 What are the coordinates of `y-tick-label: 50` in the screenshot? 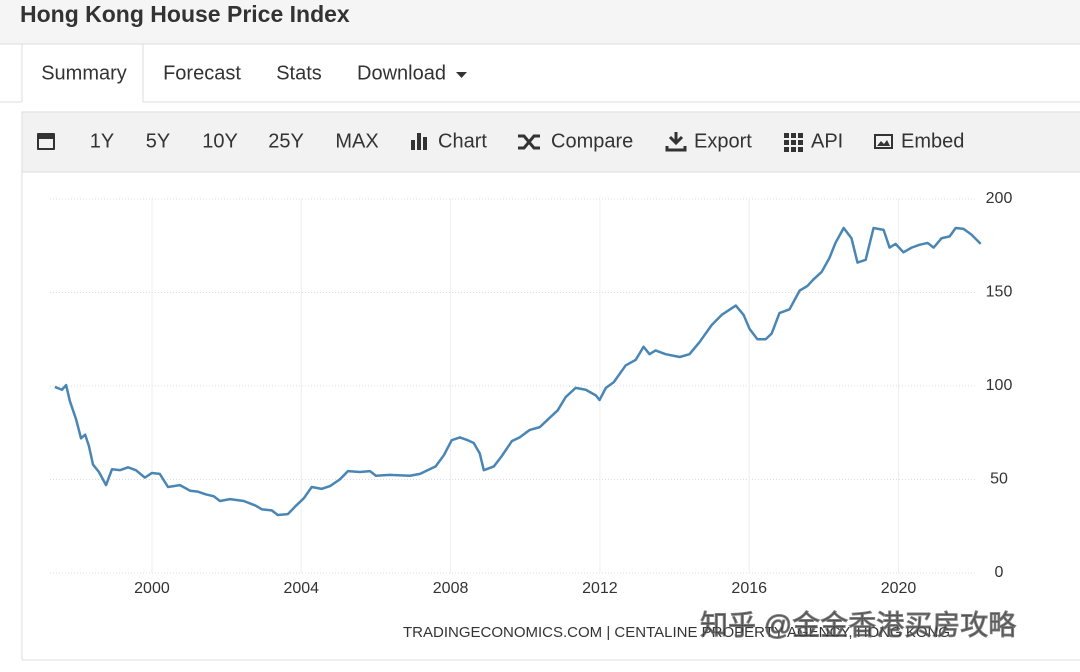 It's located at (999, 479).